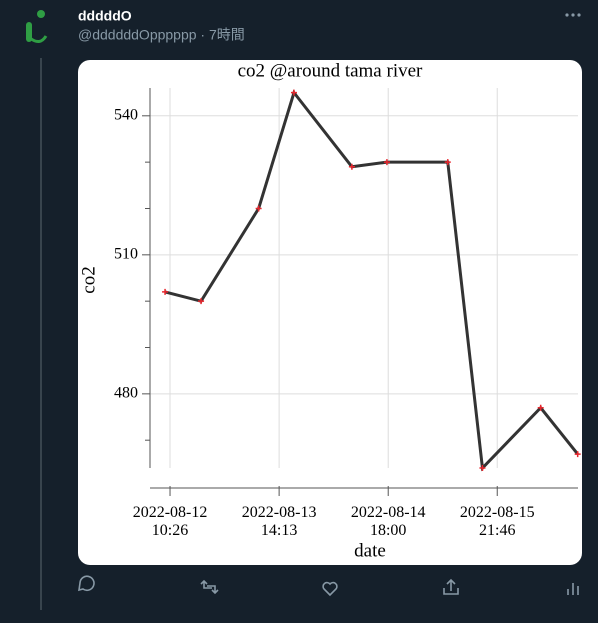  What do you see at coordinates (126, 114) in the screenshot?
I see `y-tick-label: 540` at bounding box center [126, 114].